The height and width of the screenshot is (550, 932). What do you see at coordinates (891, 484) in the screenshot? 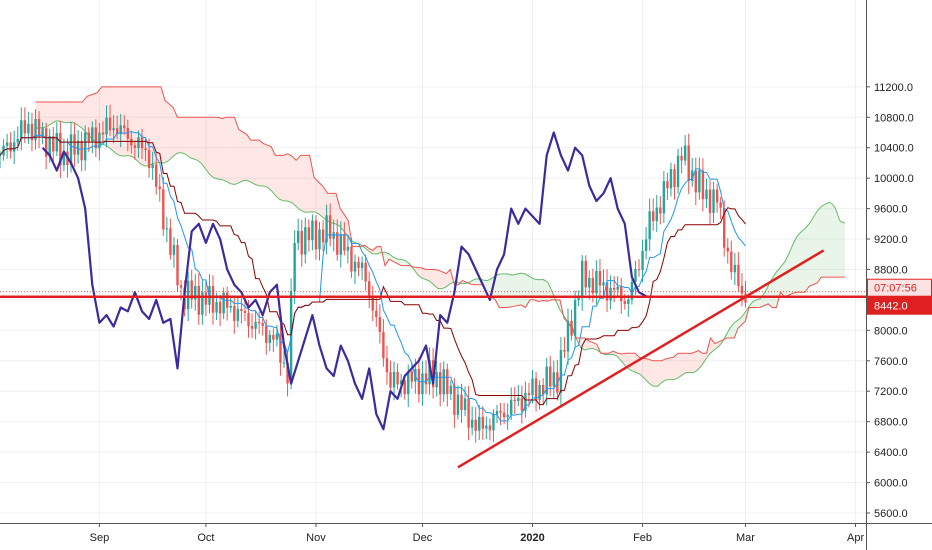
I see `y-tick-label: 6000.0` at bounding box center [891, 484].